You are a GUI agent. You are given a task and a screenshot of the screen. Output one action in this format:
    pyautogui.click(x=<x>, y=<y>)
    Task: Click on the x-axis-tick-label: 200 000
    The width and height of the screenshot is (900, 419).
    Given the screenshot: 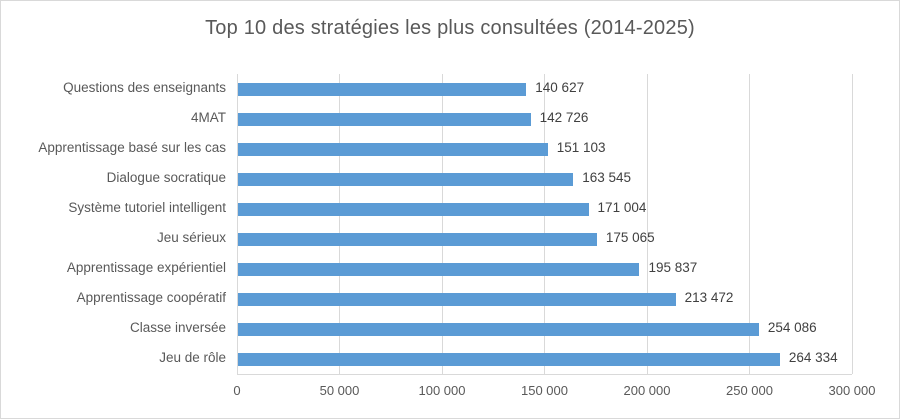 What is the action you would take?
    pyautogui.click(x=647, y=390)
    